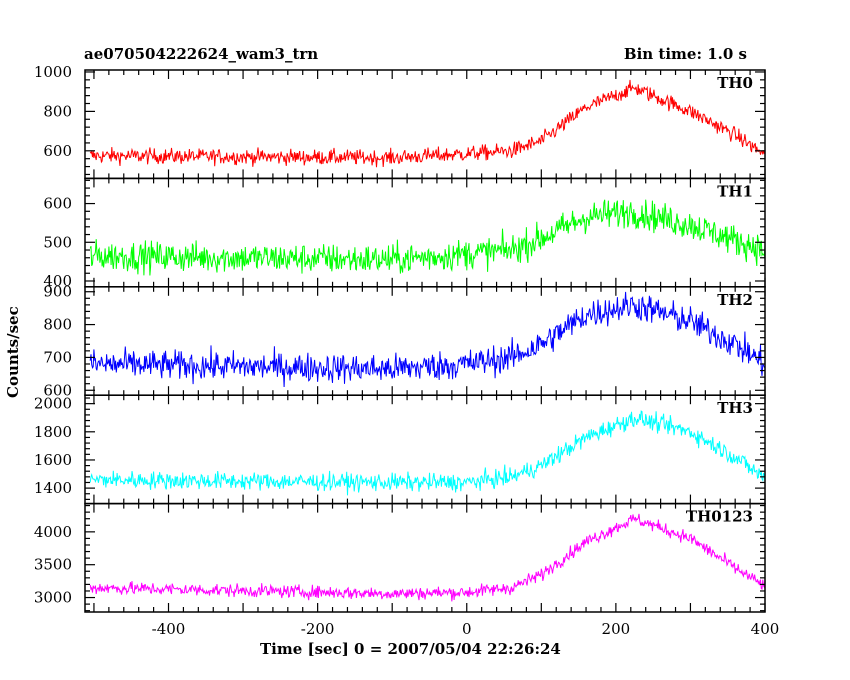  I want to click on panel-label-th2: TH2, so click(735, 300).